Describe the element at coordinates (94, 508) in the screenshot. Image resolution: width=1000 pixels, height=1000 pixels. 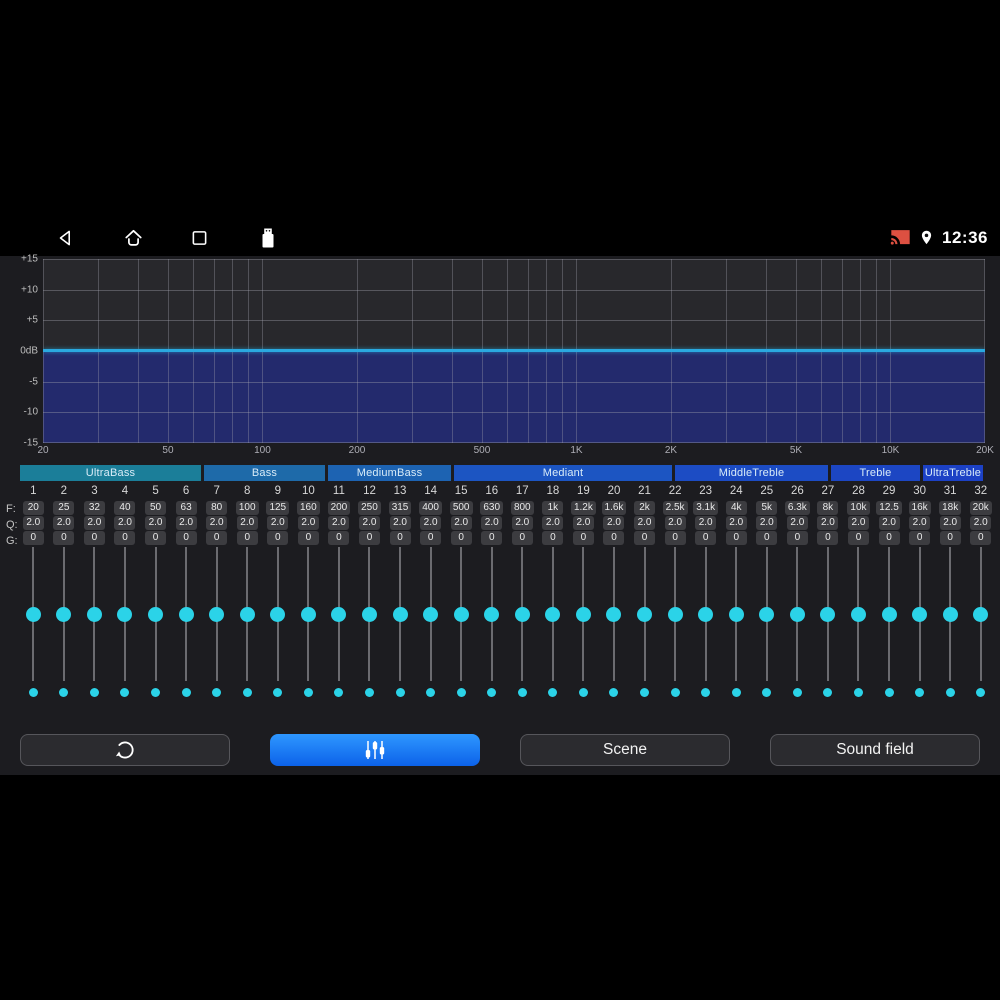
I see `band-frequency-cell: 32` at that location.